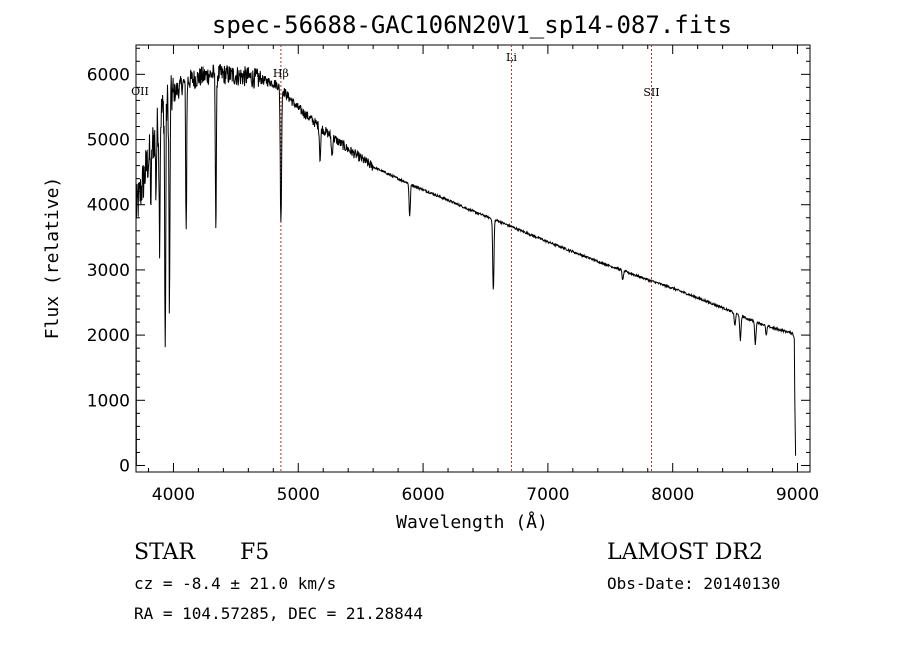  What do you see at coordinates (164, 552) in the screenshot?
I see `object-class: STAR` at bounding box center [164, 552].